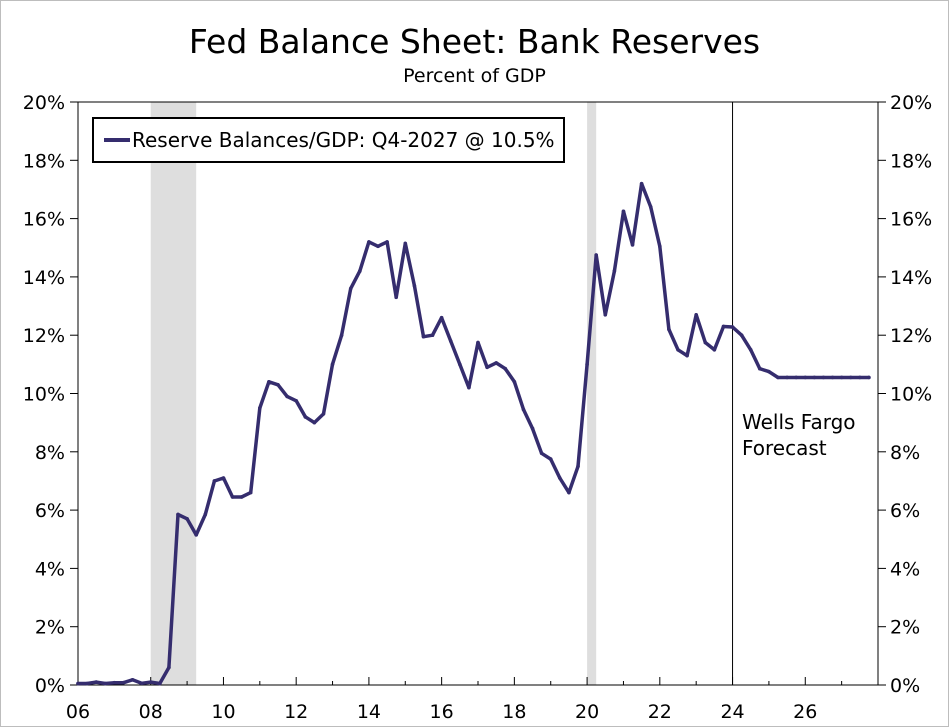 The image size is (949, 727). I want to click on y-tick-label-right: 2%, so click(905, 628).